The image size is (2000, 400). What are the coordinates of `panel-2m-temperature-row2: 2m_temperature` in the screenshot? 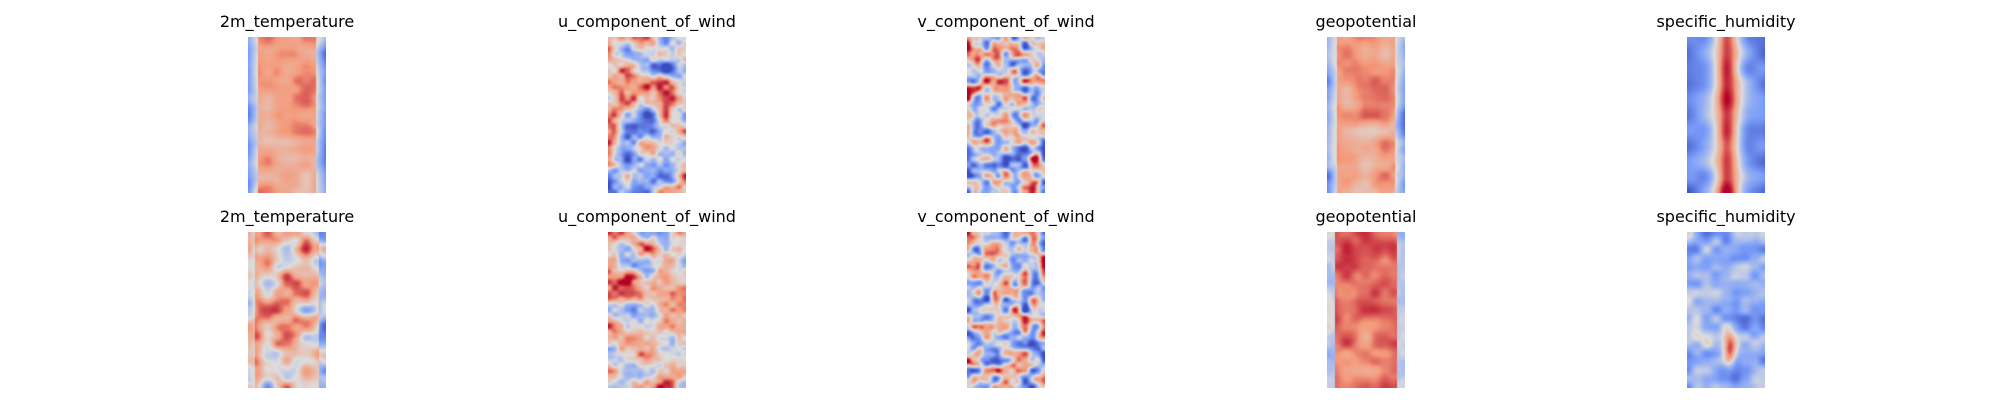 It's located at (287, 297).